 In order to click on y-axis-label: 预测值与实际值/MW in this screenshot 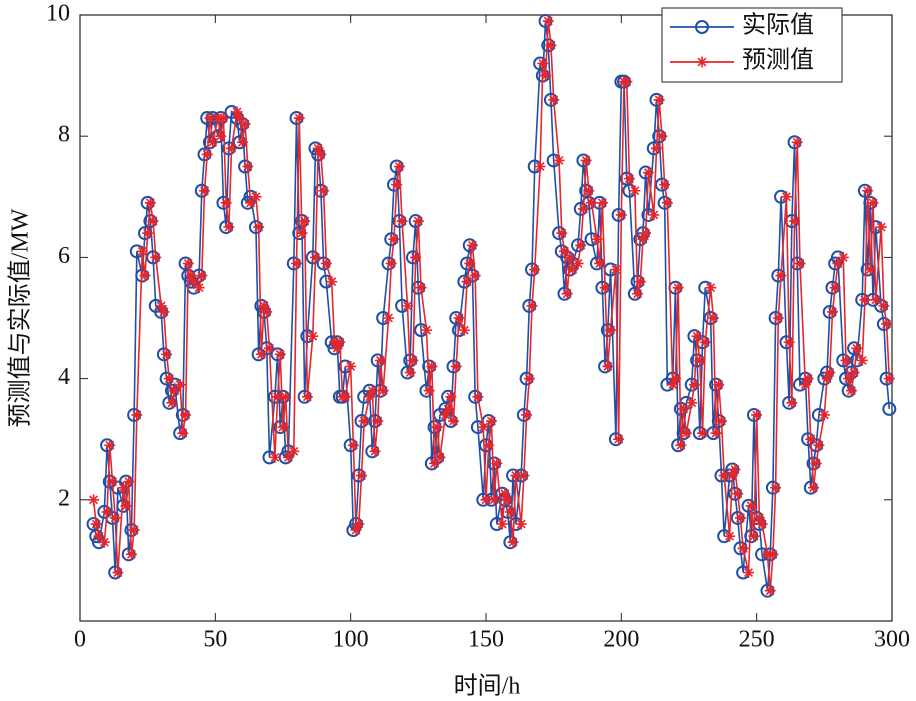, I will do `click(20, 317)`.